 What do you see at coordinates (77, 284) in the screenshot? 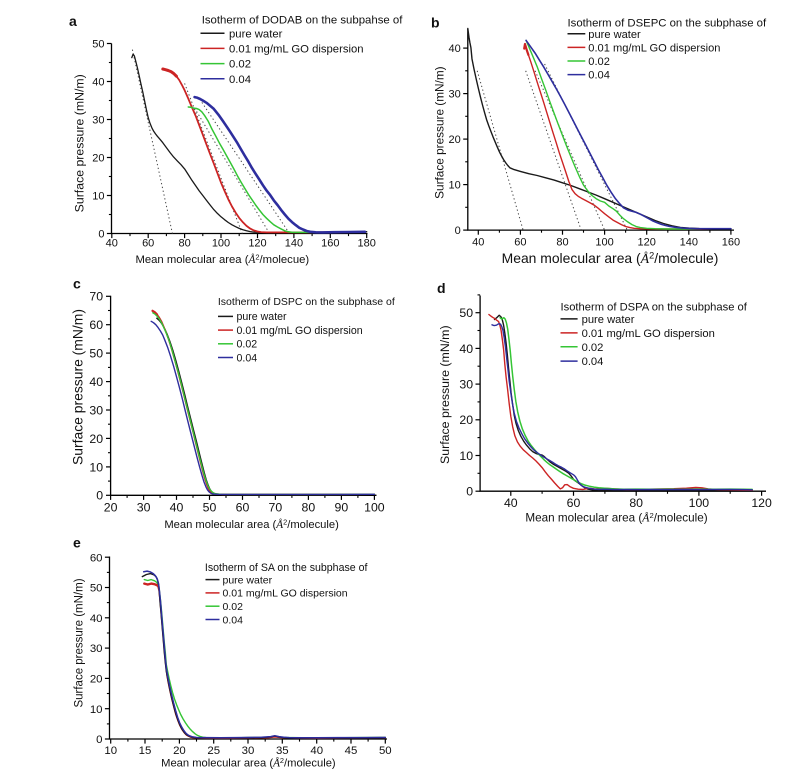
I see `svg-text: c` at bounding box center [77, 284].